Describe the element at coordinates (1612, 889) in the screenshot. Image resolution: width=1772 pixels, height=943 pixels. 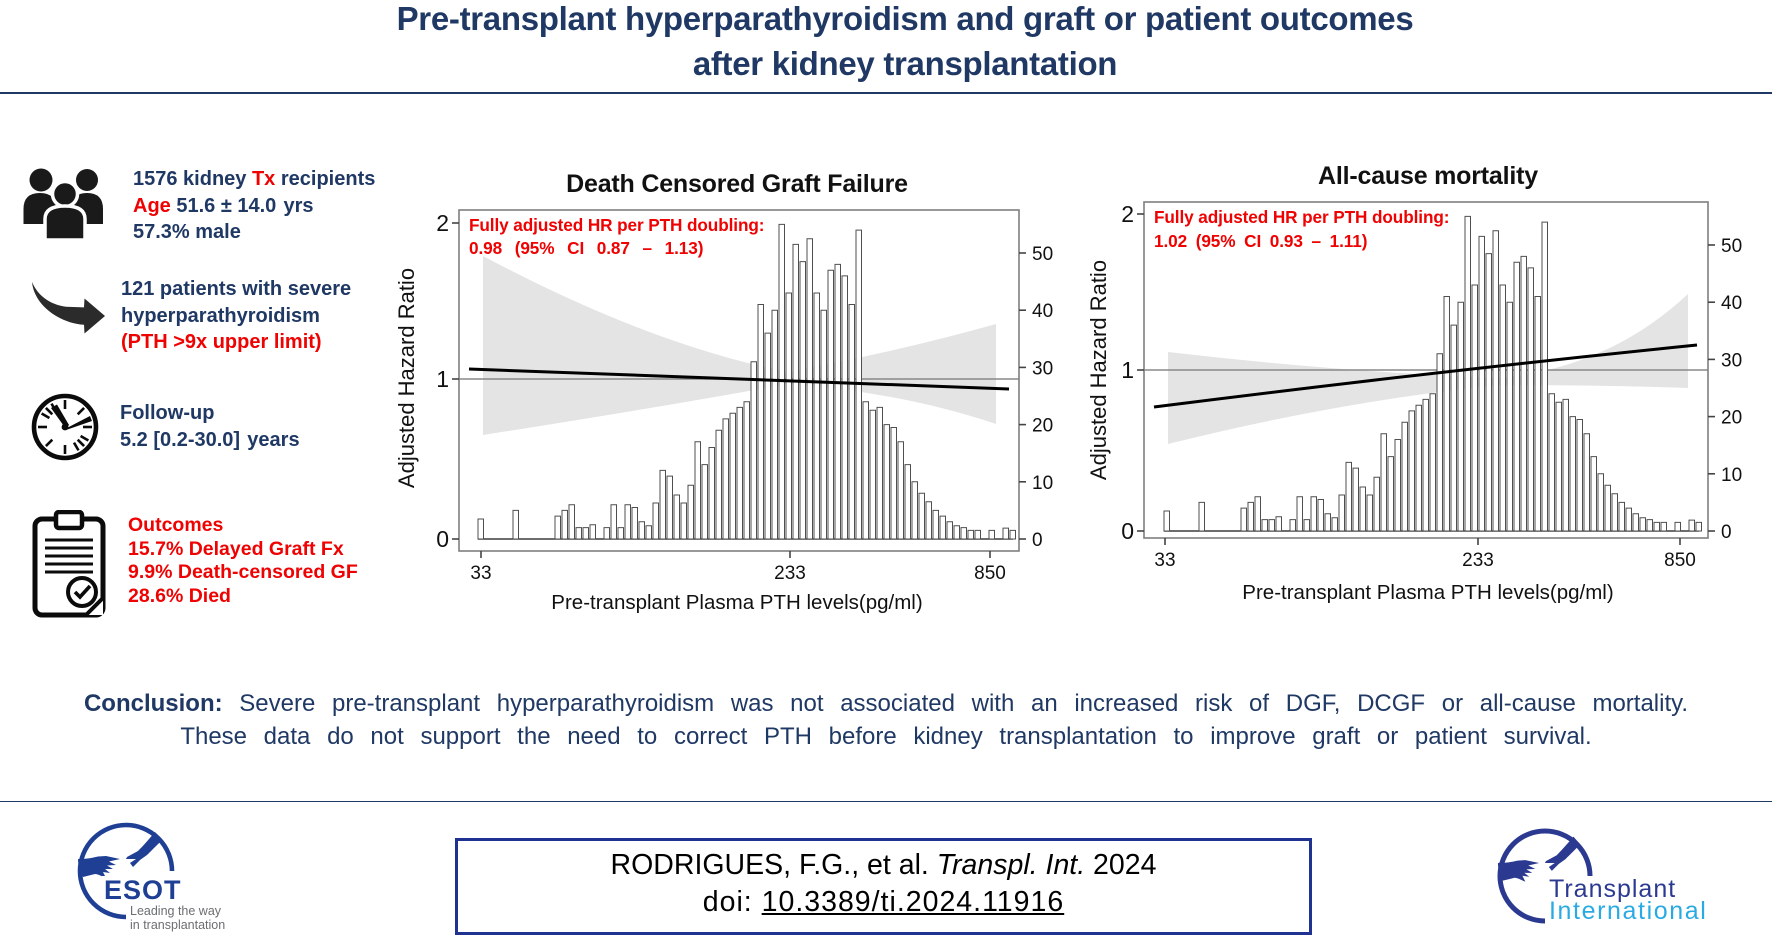
I see `svg-text: Transplant` at that location.